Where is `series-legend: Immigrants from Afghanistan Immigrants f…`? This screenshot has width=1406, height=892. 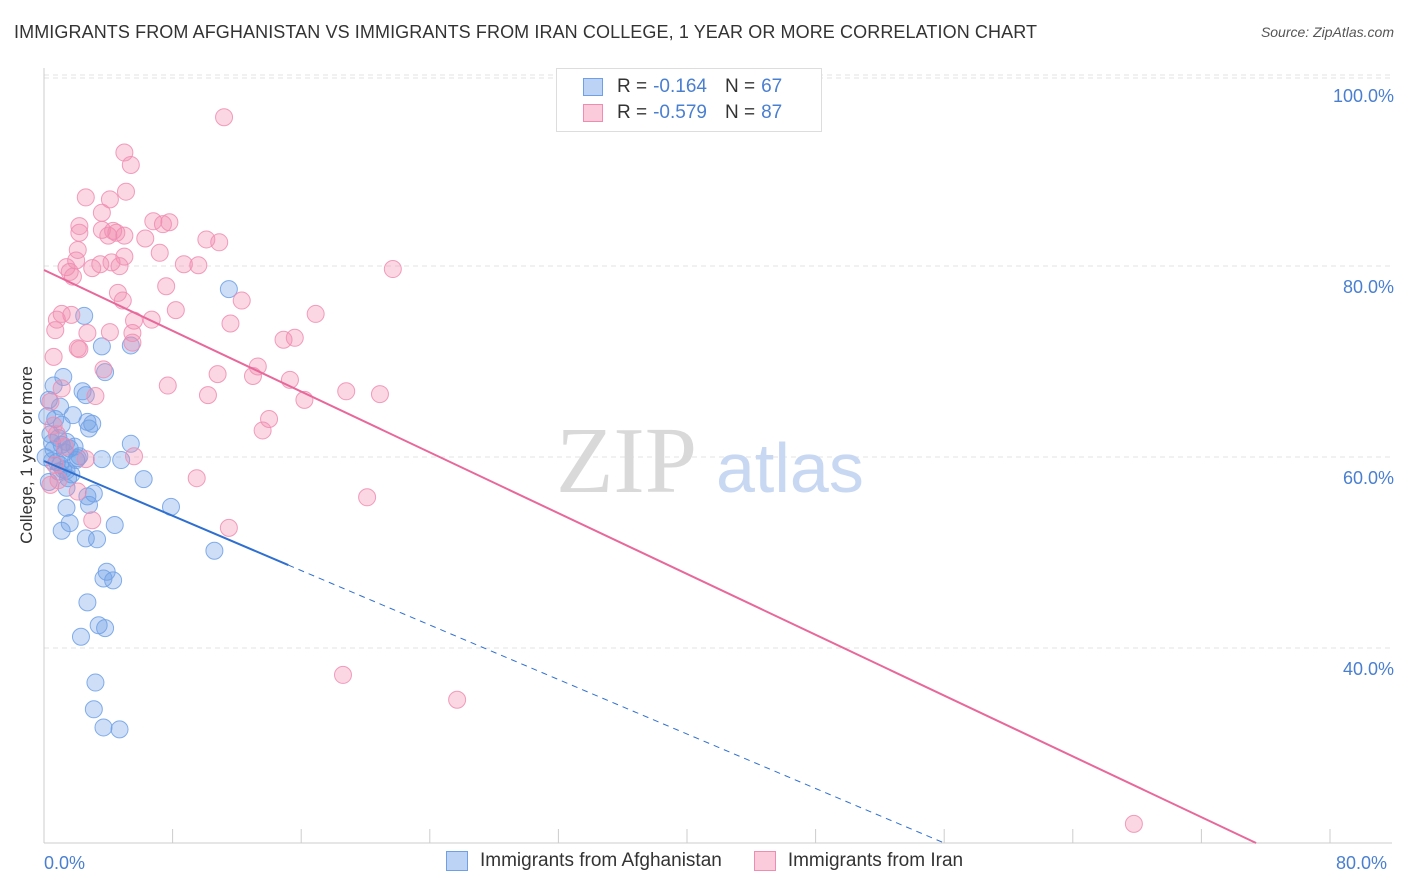
series-legend: Immigrants from Afghanistan Immigrants f… is located at coordinates (720, 861).